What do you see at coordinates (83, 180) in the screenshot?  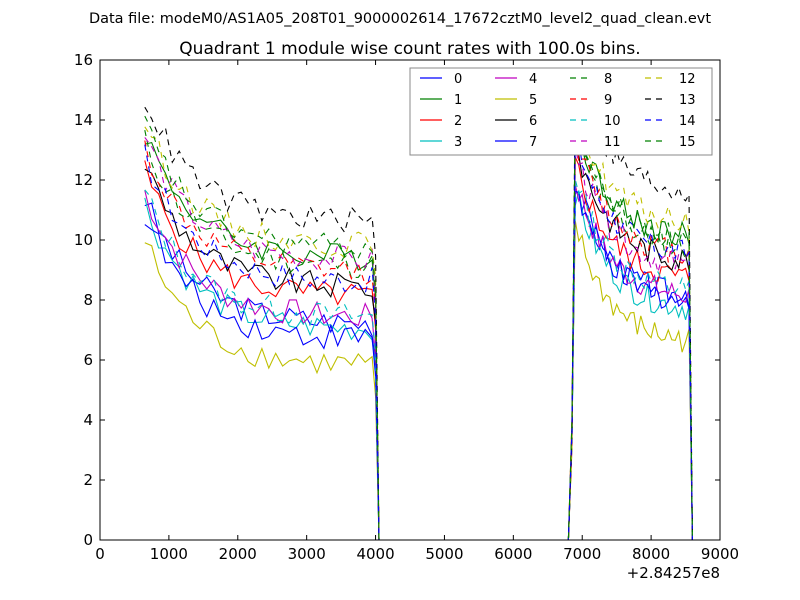 I see `y-tick-label: 12` at bounding box center [83, 180].